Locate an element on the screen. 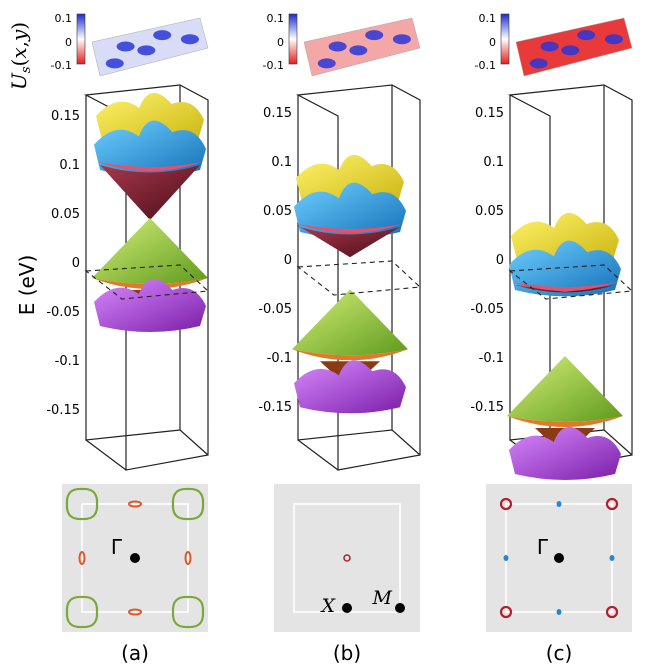 Image resolution: width=646 pixels, height=667 pixels. x-point is located at coordinates (347, 608).